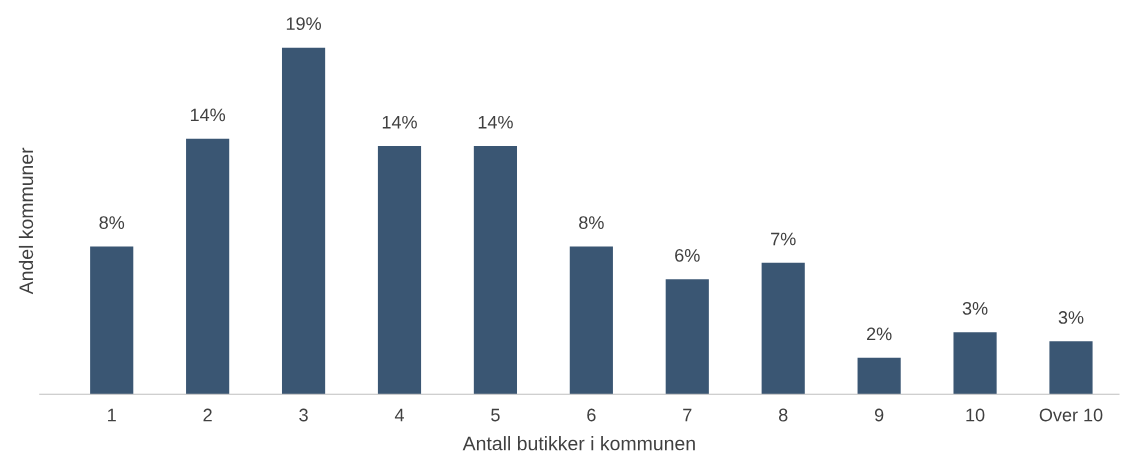 This screenshot has height=475, width=1136. Describe the element at coordinates (879, 415) in the screenshot. I see `x-tick-label: 9` at that location.